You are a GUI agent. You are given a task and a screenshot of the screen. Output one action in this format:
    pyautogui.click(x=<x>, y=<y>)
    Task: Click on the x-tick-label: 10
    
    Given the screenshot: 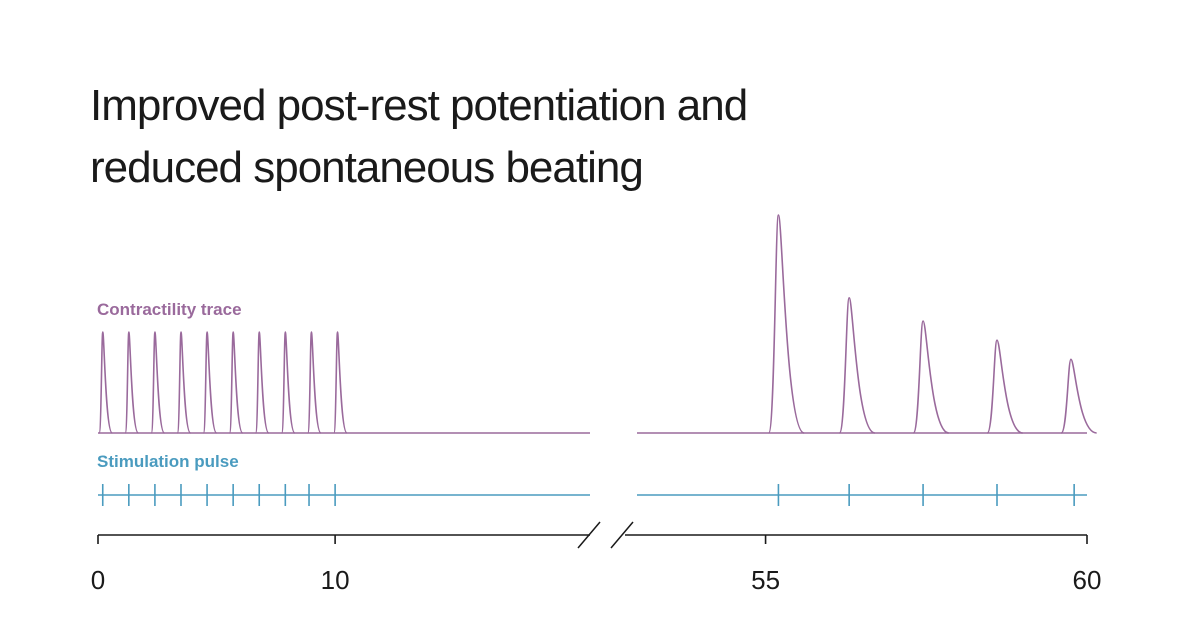 What is the action you would take?
    pyautogui.click(x=335, y=580)
    